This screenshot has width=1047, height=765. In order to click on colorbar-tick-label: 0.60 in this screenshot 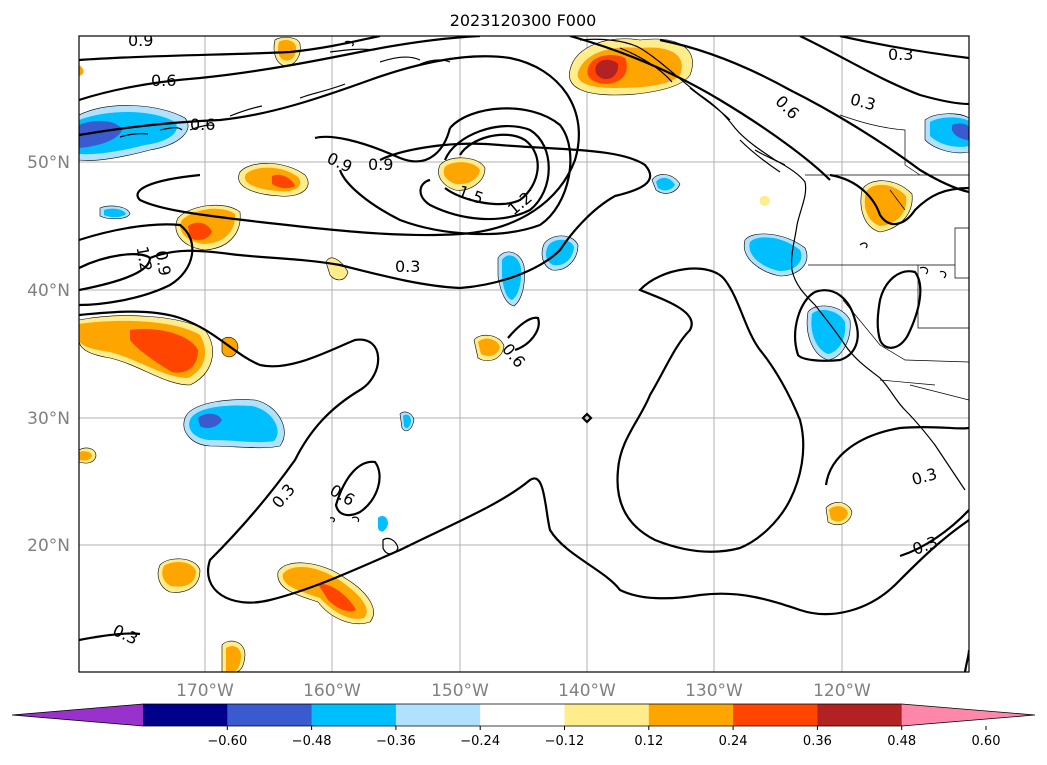, I will do `click(986, 741)`.